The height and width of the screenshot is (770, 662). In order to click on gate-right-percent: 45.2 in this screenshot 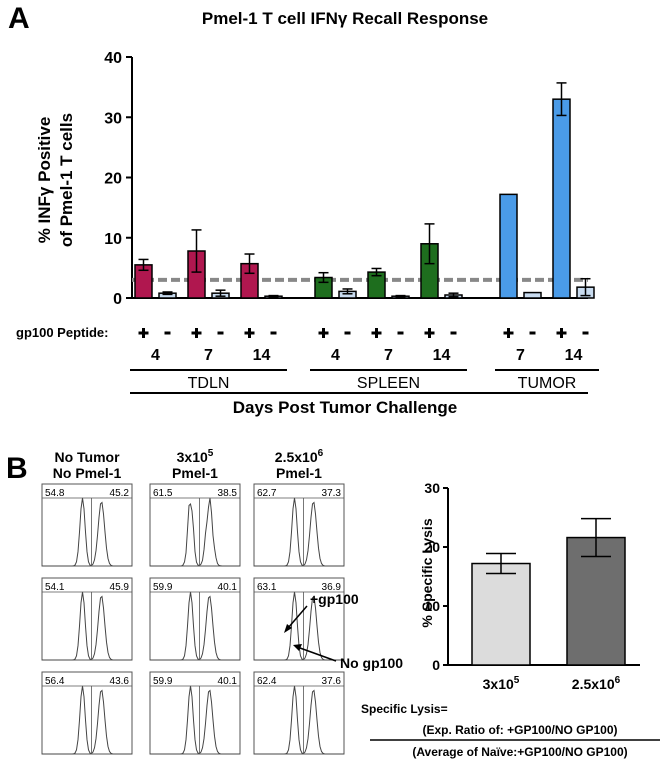, I will do `click(120, 493)`.